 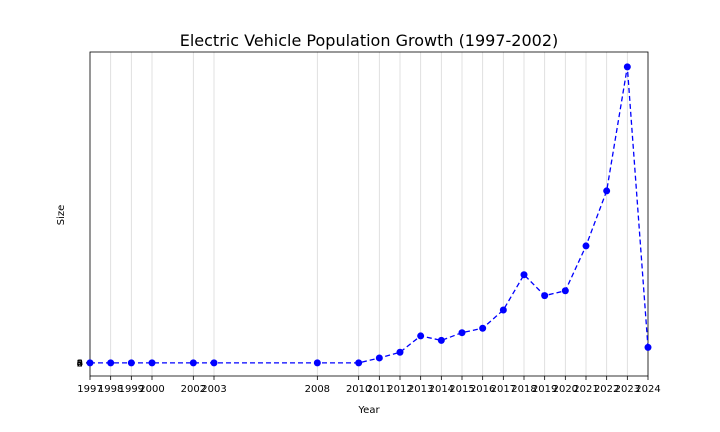 I want to click on x-tick-label: 2010, so click(x=358, y=389).